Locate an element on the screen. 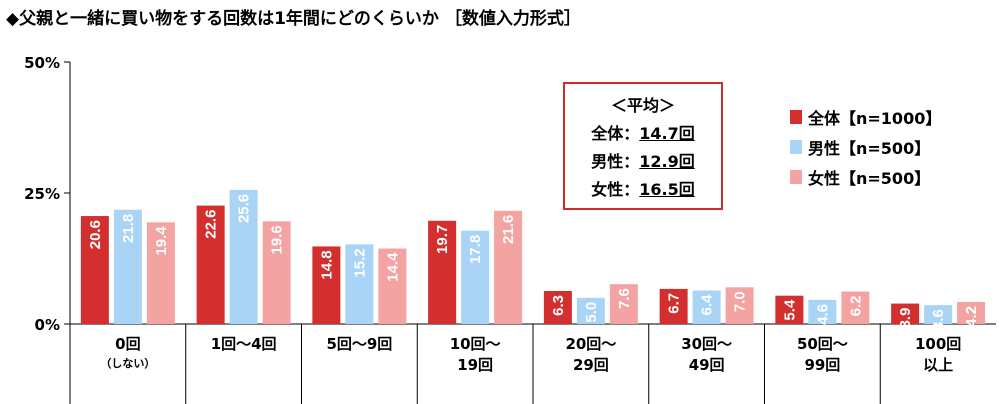 The image size is (1000, 404). data-label: 6.3 is located at coordinates (558, 305).